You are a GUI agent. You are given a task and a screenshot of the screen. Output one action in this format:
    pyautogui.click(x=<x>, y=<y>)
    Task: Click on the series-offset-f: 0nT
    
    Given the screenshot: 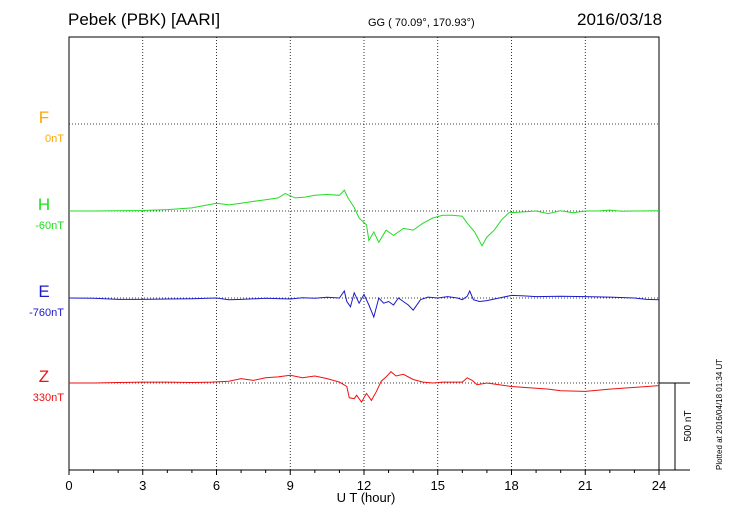 What is the action you would take?
    pyautogui.click(x=54, y=139)
    